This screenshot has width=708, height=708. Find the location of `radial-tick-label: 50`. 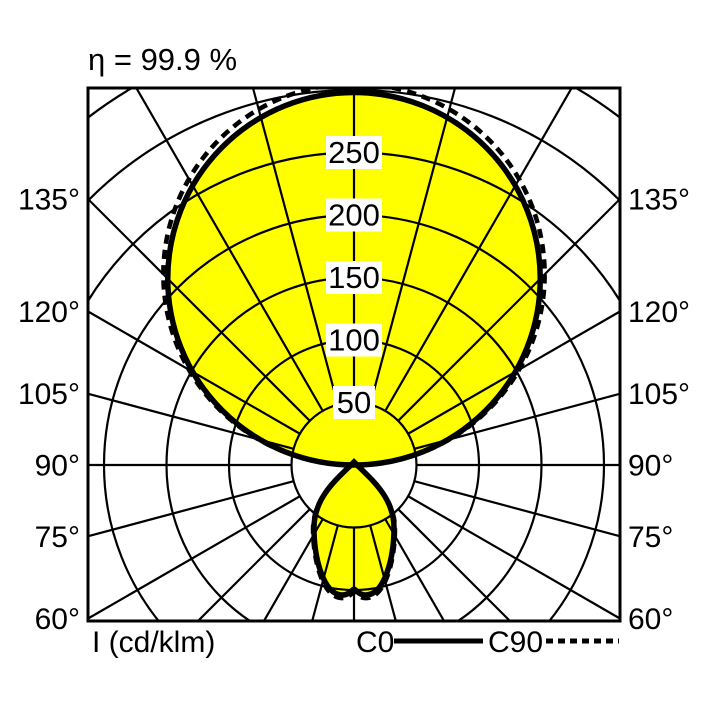

radial-tick-label: 50 is located at coordinates (354, 402).